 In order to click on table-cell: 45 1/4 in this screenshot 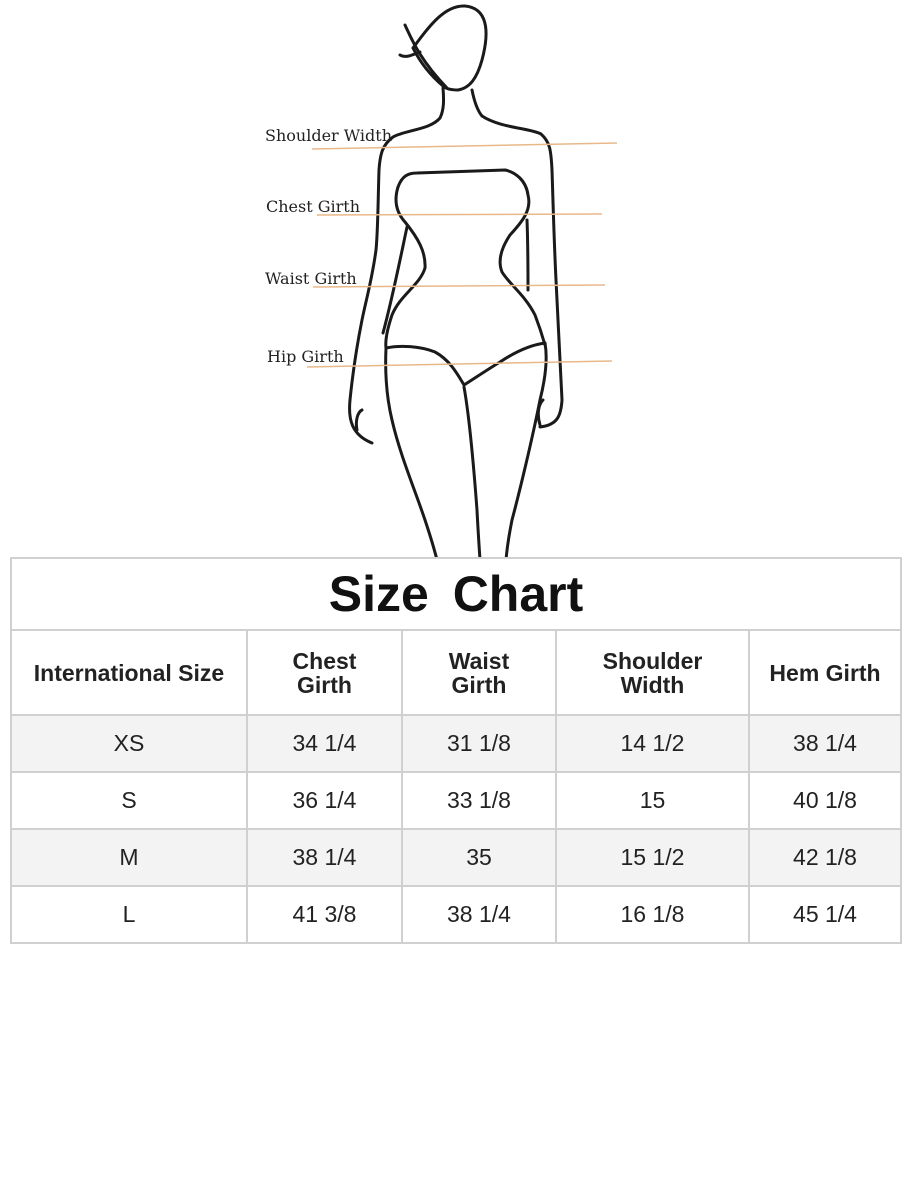, I will do `click(825, 914)`.